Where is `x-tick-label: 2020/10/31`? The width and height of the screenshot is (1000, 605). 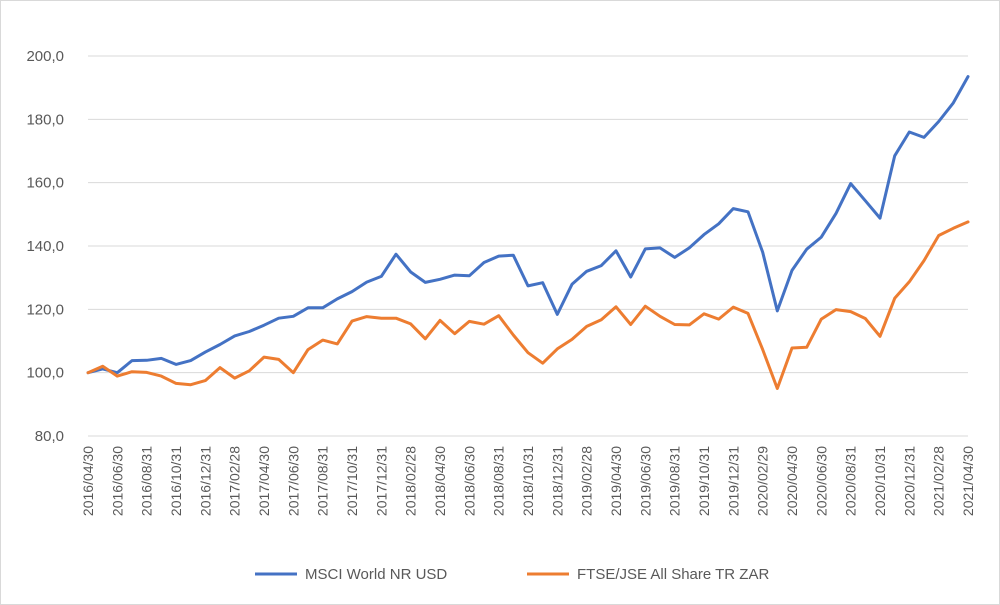
x-tick-label: 2020/10/31 is located at coordinates (880, 481).